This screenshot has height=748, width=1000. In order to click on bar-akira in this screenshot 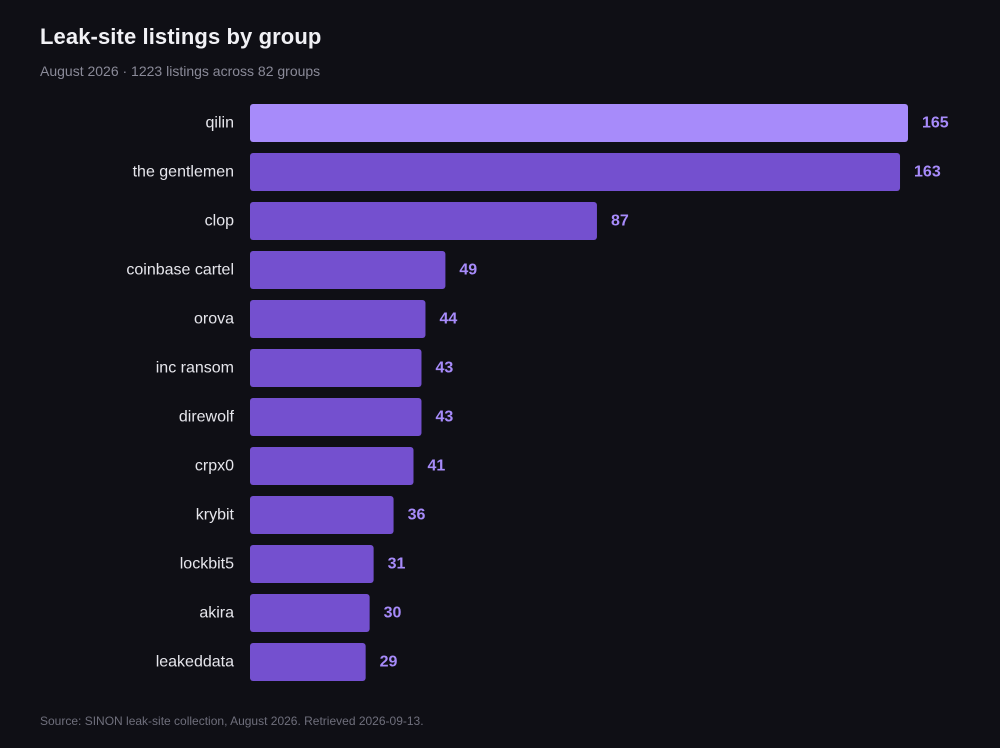, I will do `click(310, 613)`.